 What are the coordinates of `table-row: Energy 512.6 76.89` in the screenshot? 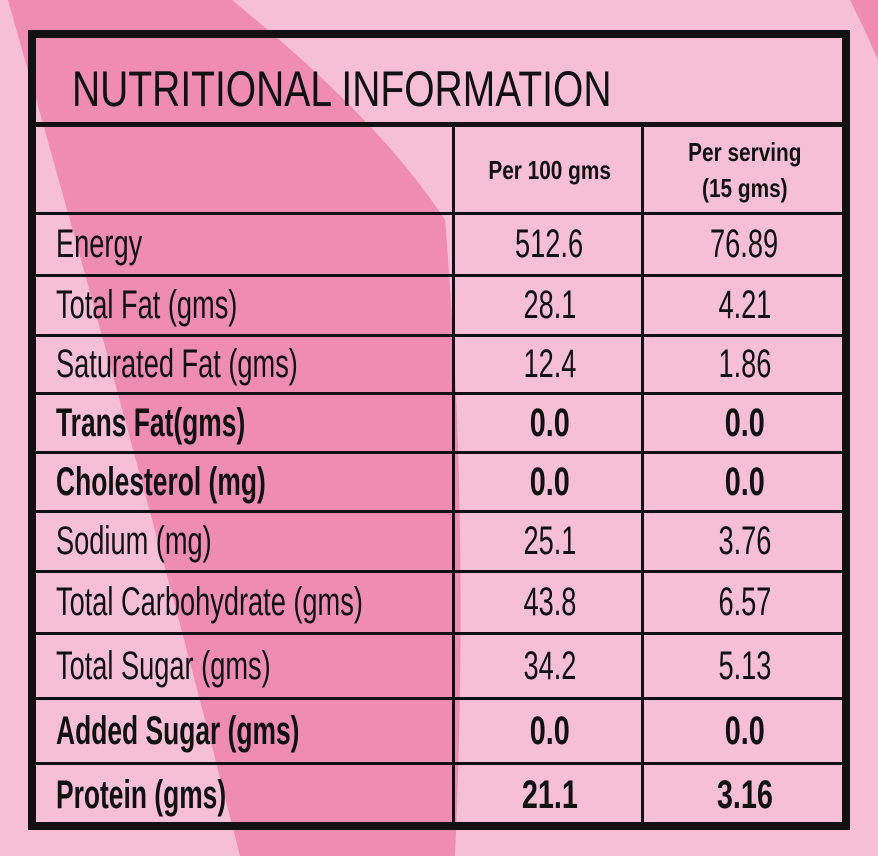 It's located at (439, 246).